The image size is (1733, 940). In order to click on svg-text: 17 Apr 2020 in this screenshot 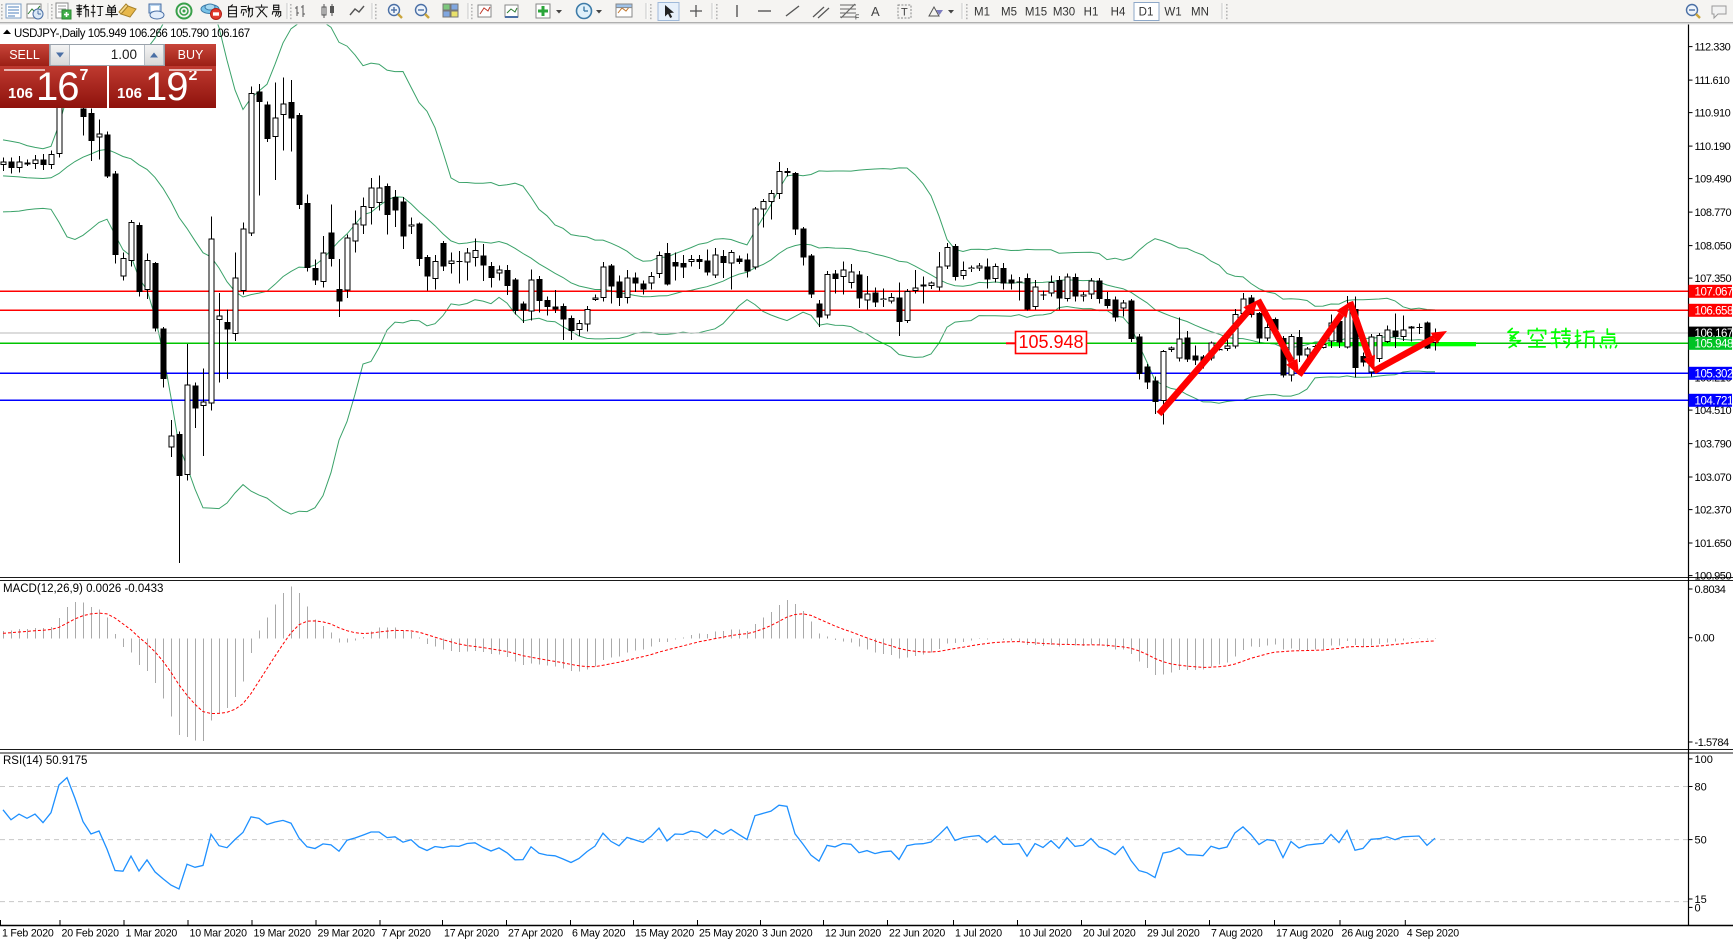, I will do `click(471, 934)`.